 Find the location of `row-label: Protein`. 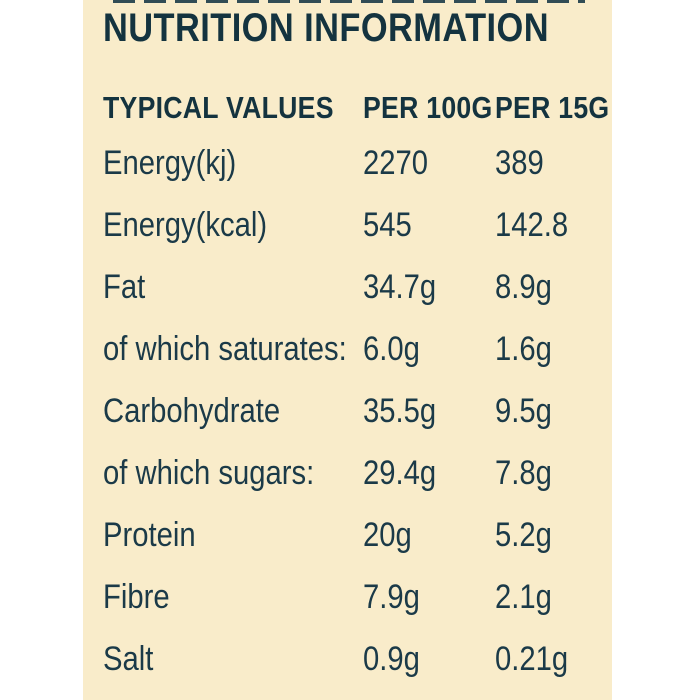

row-label: Protein is located at coordinates (149, 534).